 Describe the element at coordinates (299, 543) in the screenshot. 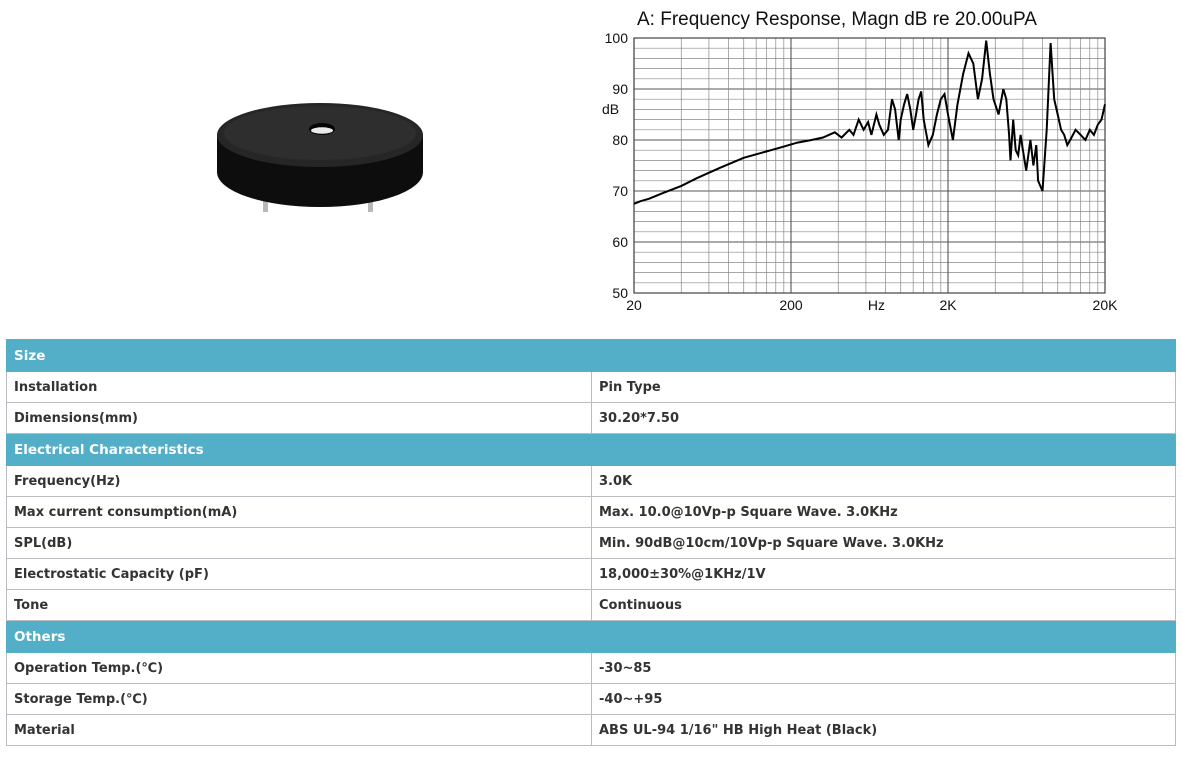

I see `row-label: SPL(dB)` at that location.